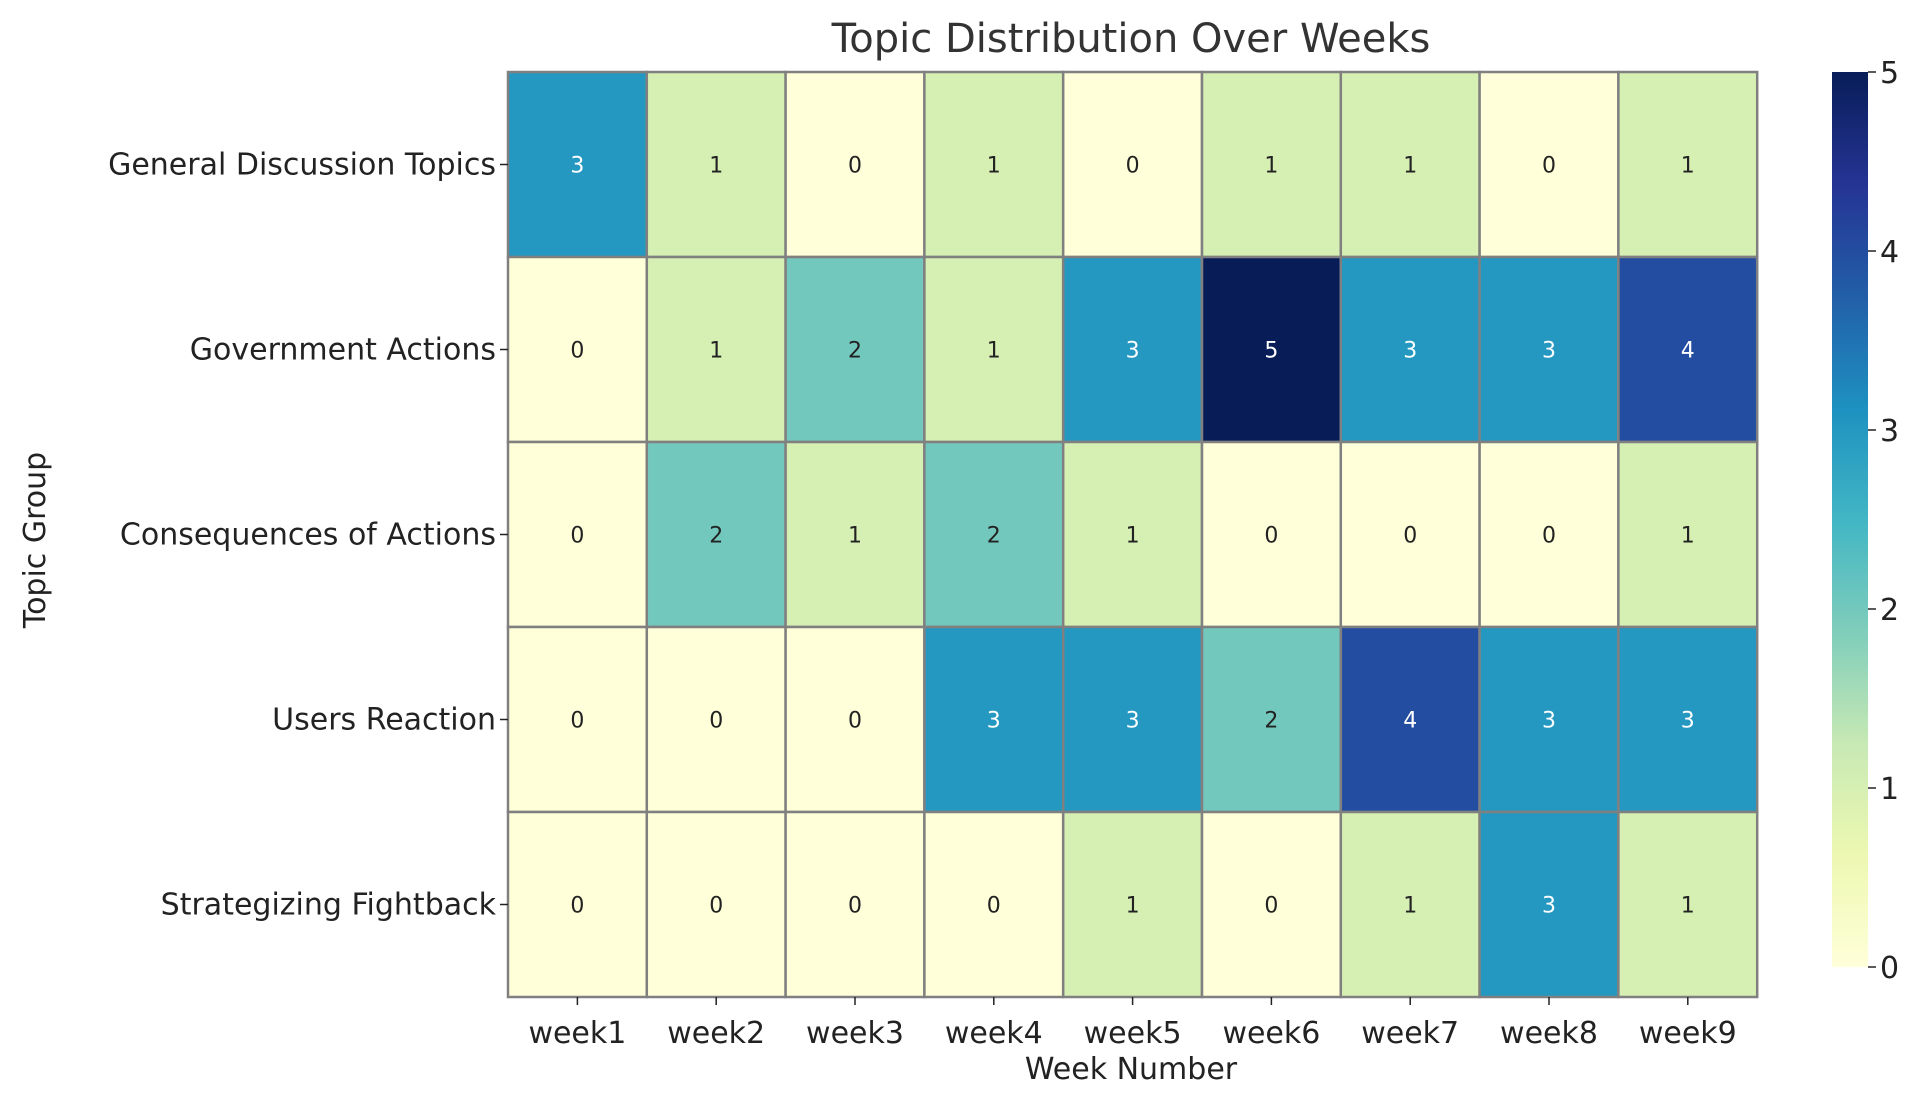 The height and width of the screenshot is (1101, 1920). I want to click on x-tick-label: week4, so click(994, 1033).